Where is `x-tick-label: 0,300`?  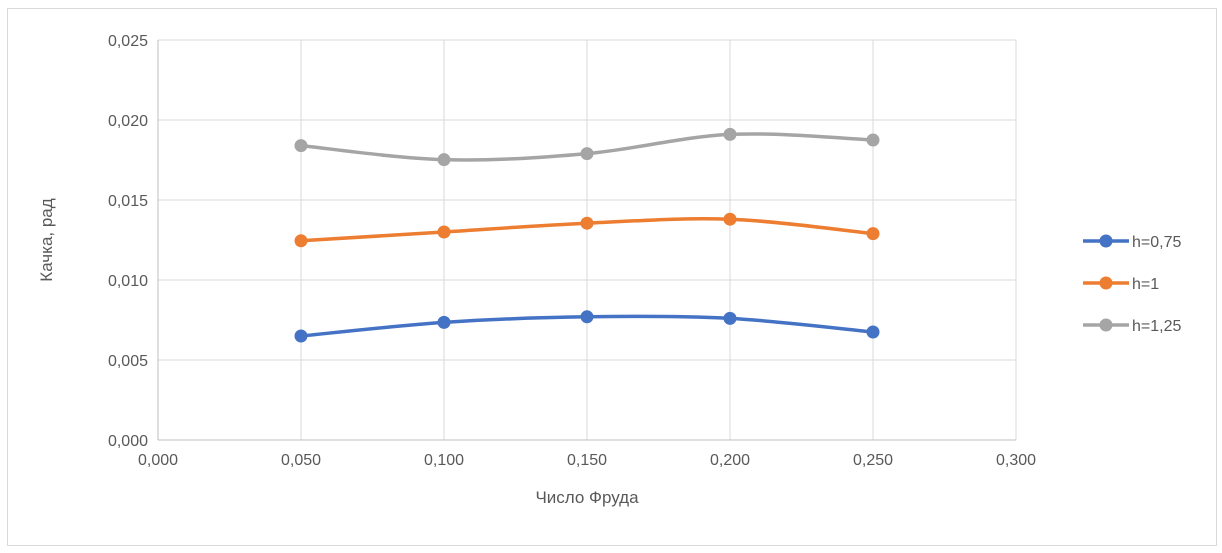
x-tick-label: 0,300 is located at coordinates (1016, 460).